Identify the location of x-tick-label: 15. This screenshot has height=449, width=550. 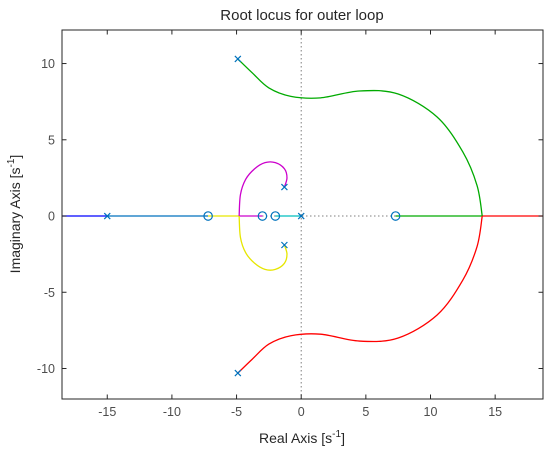
(495, 412).